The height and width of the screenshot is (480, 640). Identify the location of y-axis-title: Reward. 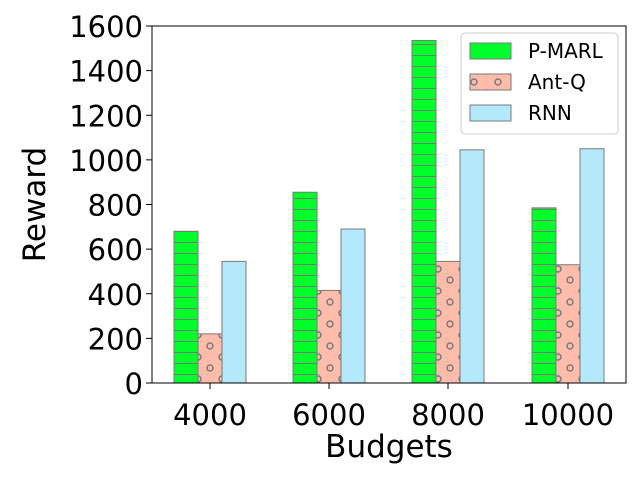
(35, 204).